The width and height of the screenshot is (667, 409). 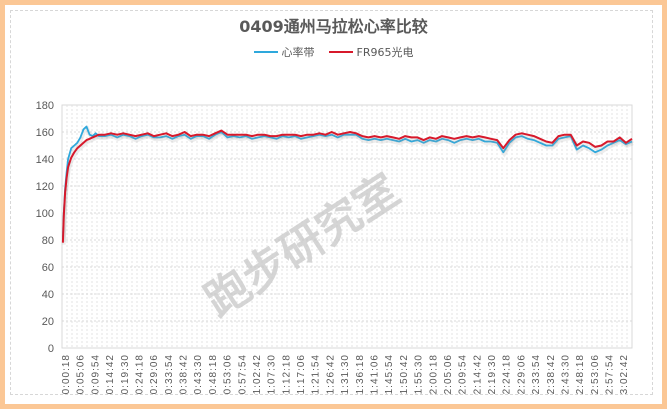 What do you see at coordinates (333, 26) in the screenshot?
I see `chart-title: 0409通州马拉松心率比较` at bounding box center [333, 26].